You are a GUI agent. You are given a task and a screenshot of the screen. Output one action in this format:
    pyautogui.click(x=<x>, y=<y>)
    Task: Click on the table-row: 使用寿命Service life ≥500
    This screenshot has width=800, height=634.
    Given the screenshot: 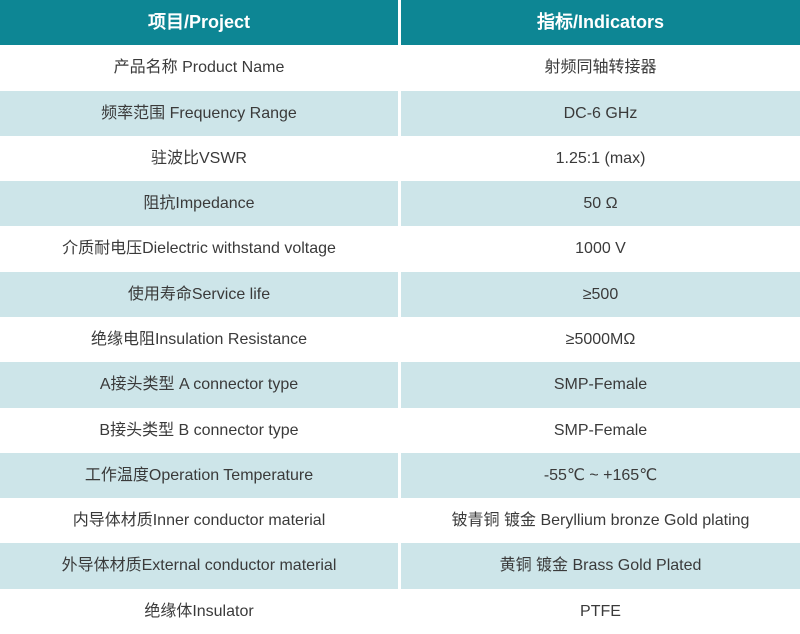 What is the action you would take?
    pyautogui.click(x=400, y=294)
    